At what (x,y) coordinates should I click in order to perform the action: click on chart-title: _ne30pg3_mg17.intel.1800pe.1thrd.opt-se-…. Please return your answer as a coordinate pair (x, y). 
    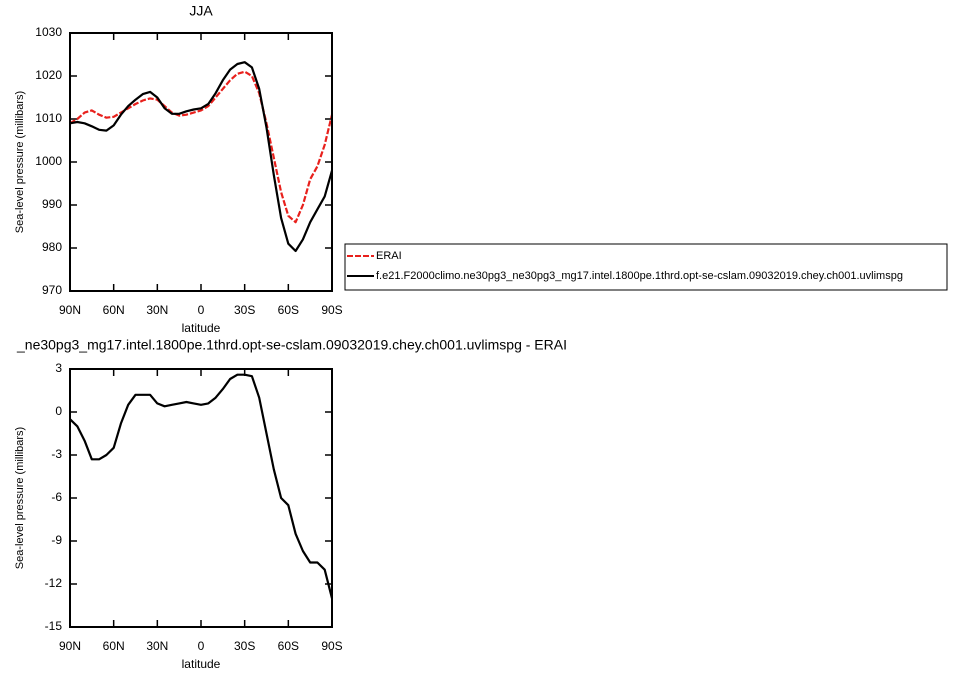
    Looking at the image, I should click on (291, 345).